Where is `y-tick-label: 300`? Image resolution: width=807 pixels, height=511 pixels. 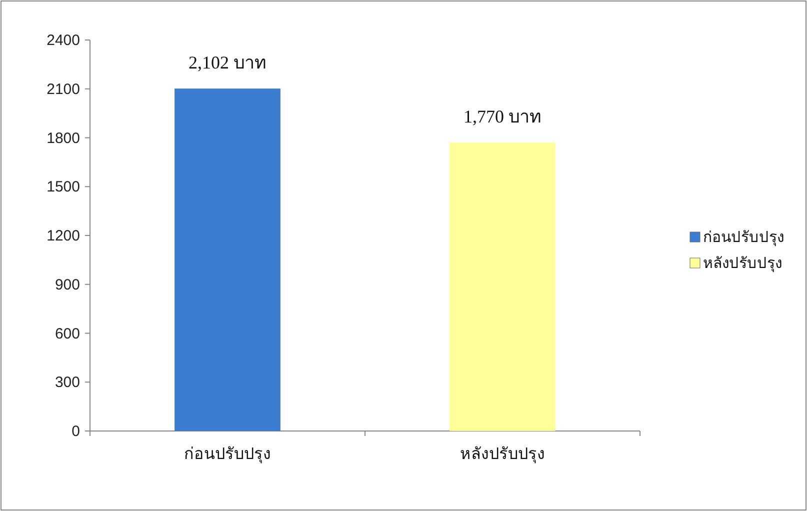 y-tick-label: 300 is located at coordinates (67, 383).